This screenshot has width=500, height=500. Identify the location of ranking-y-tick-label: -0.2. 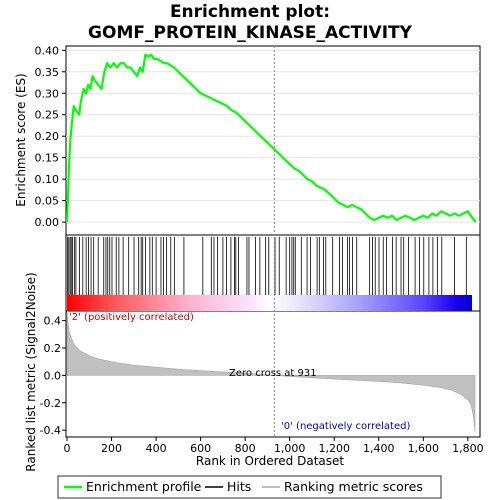
(50, 403).